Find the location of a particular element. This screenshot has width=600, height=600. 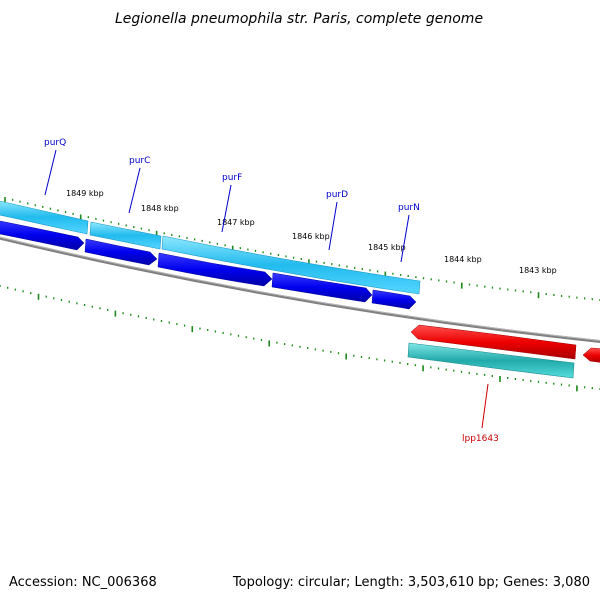

tick-label-1849: 1849 kbp is located at coordinates (85, 193).